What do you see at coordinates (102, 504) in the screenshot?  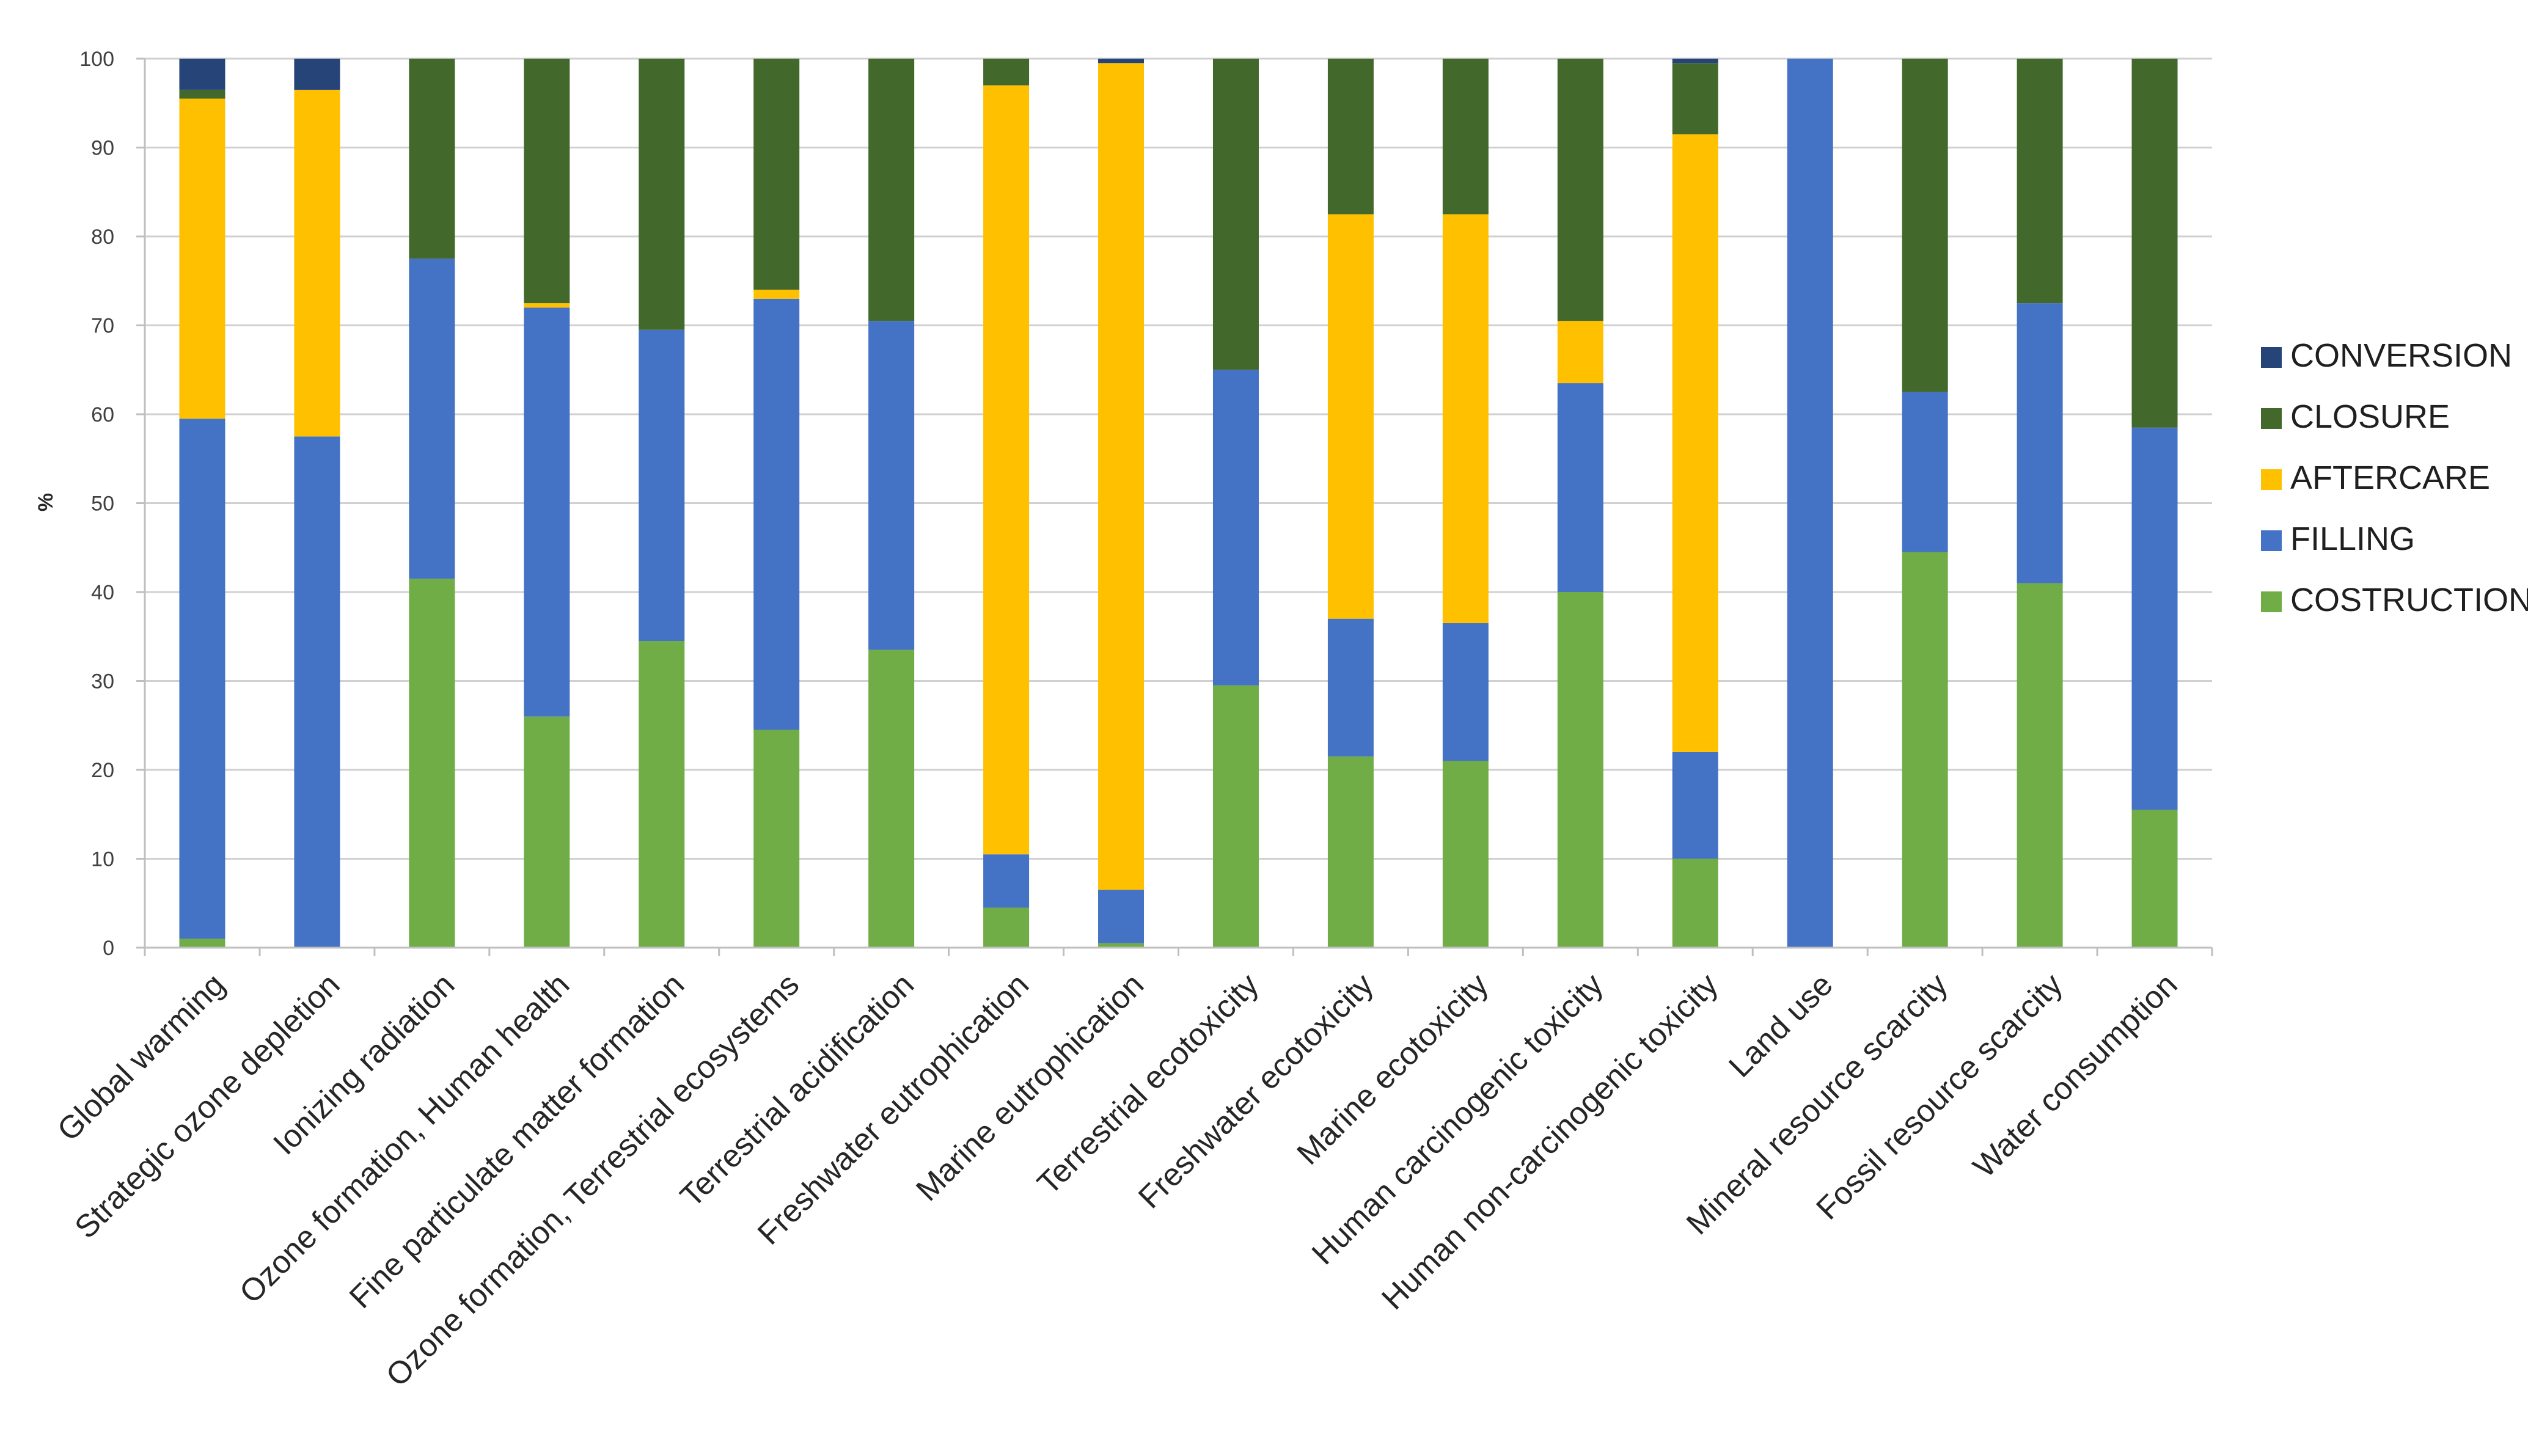 I see `y-tick-label: 50` at bounding box center [102, 504].